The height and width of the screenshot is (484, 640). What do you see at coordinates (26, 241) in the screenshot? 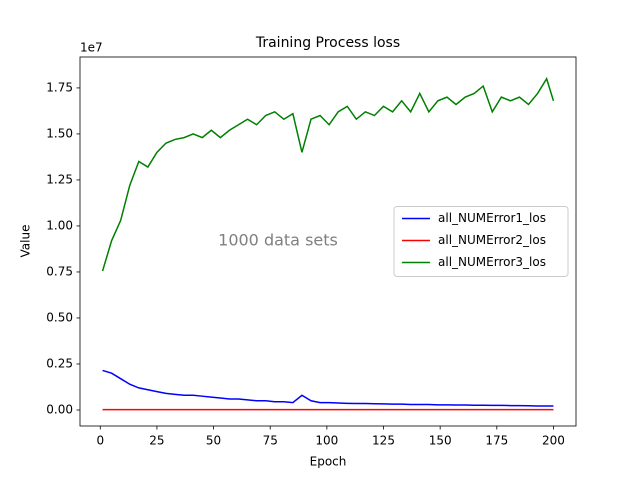
I see `y-axis-label: Value` at bounding box center [26, 241].